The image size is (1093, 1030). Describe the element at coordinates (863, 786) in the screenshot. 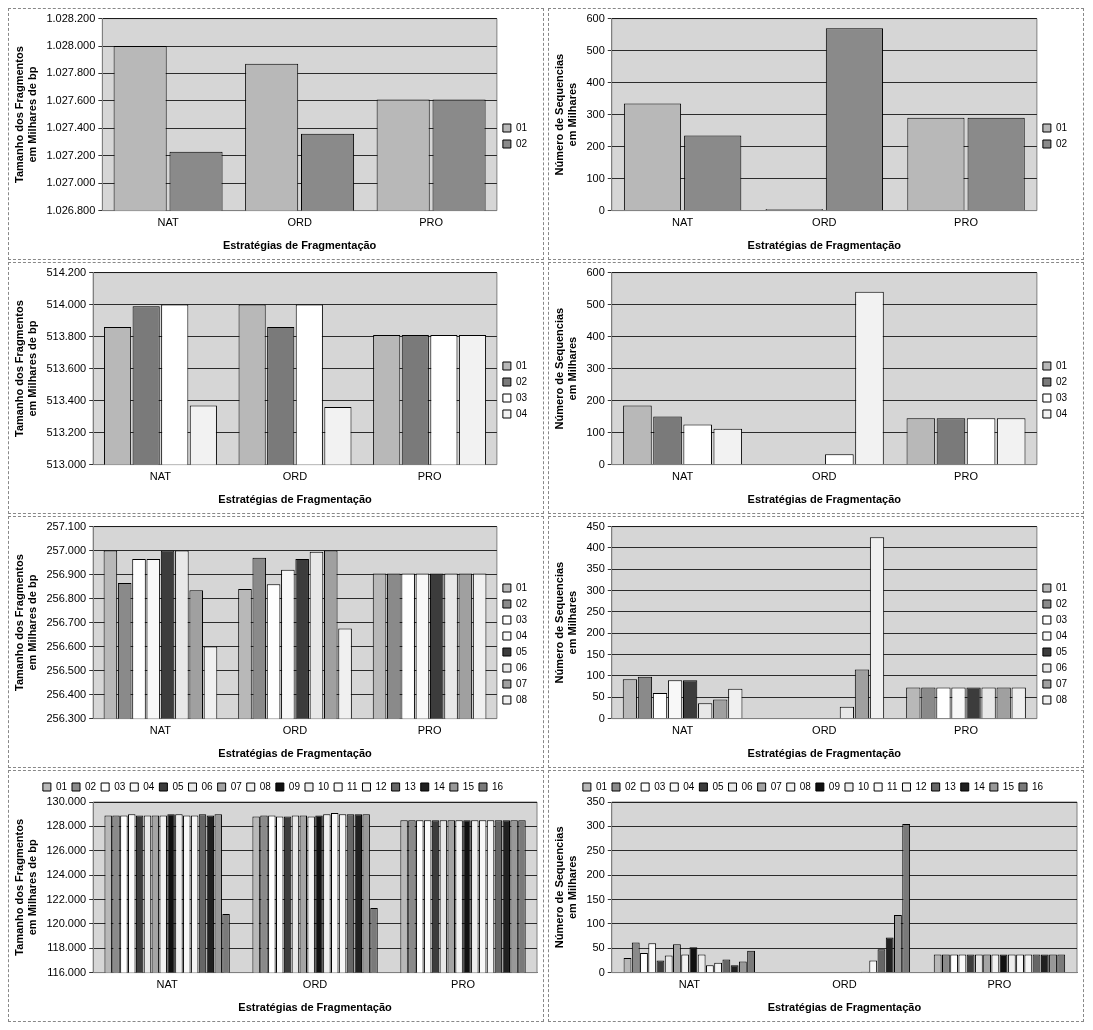

I see `legend-label: 10` at that location.